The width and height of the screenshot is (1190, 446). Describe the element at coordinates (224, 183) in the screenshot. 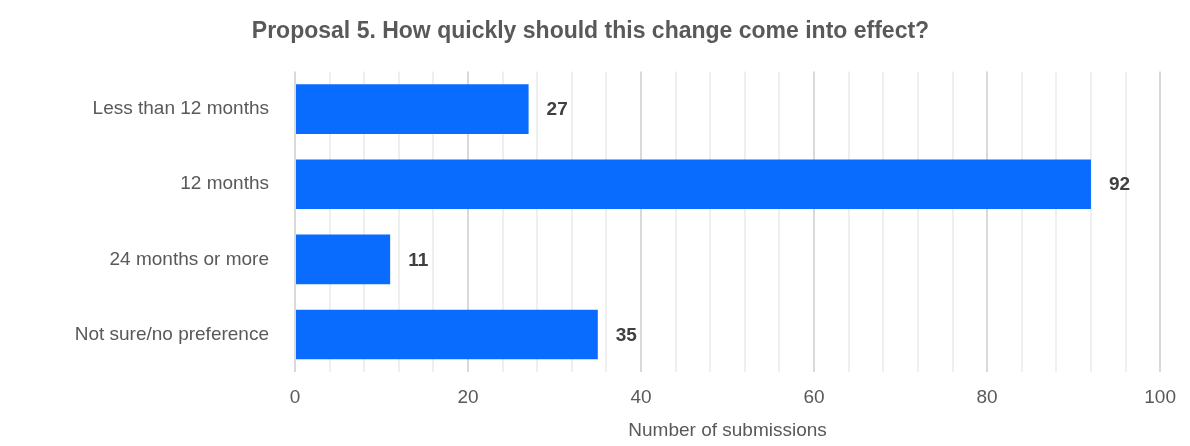

I see `y-tick-label: 12 months` at that location.